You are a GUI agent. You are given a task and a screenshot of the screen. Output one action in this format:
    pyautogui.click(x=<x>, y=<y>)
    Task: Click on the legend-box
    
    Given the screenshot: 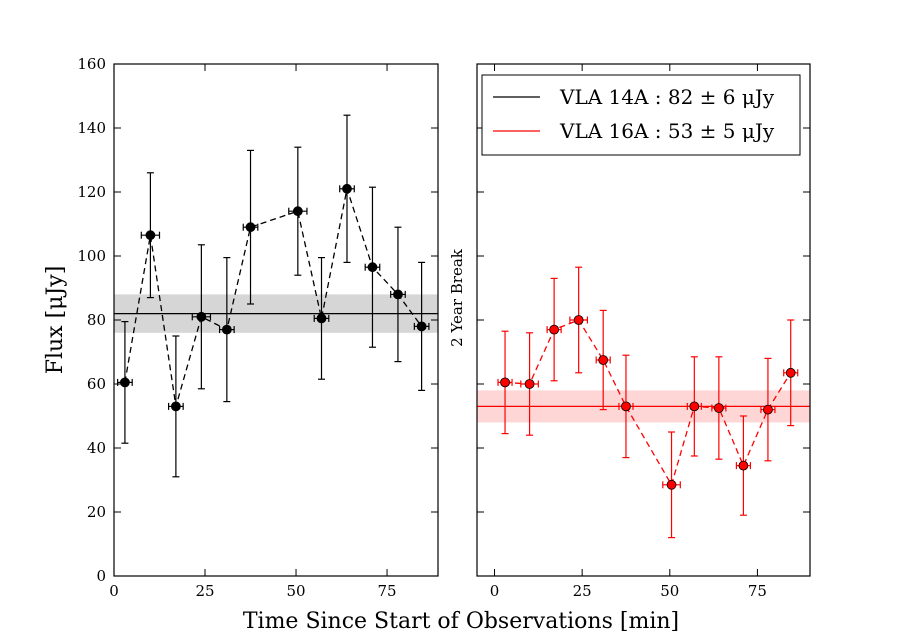 What is the action you would take?
    pyautogui.click(x=641, y=115)
    